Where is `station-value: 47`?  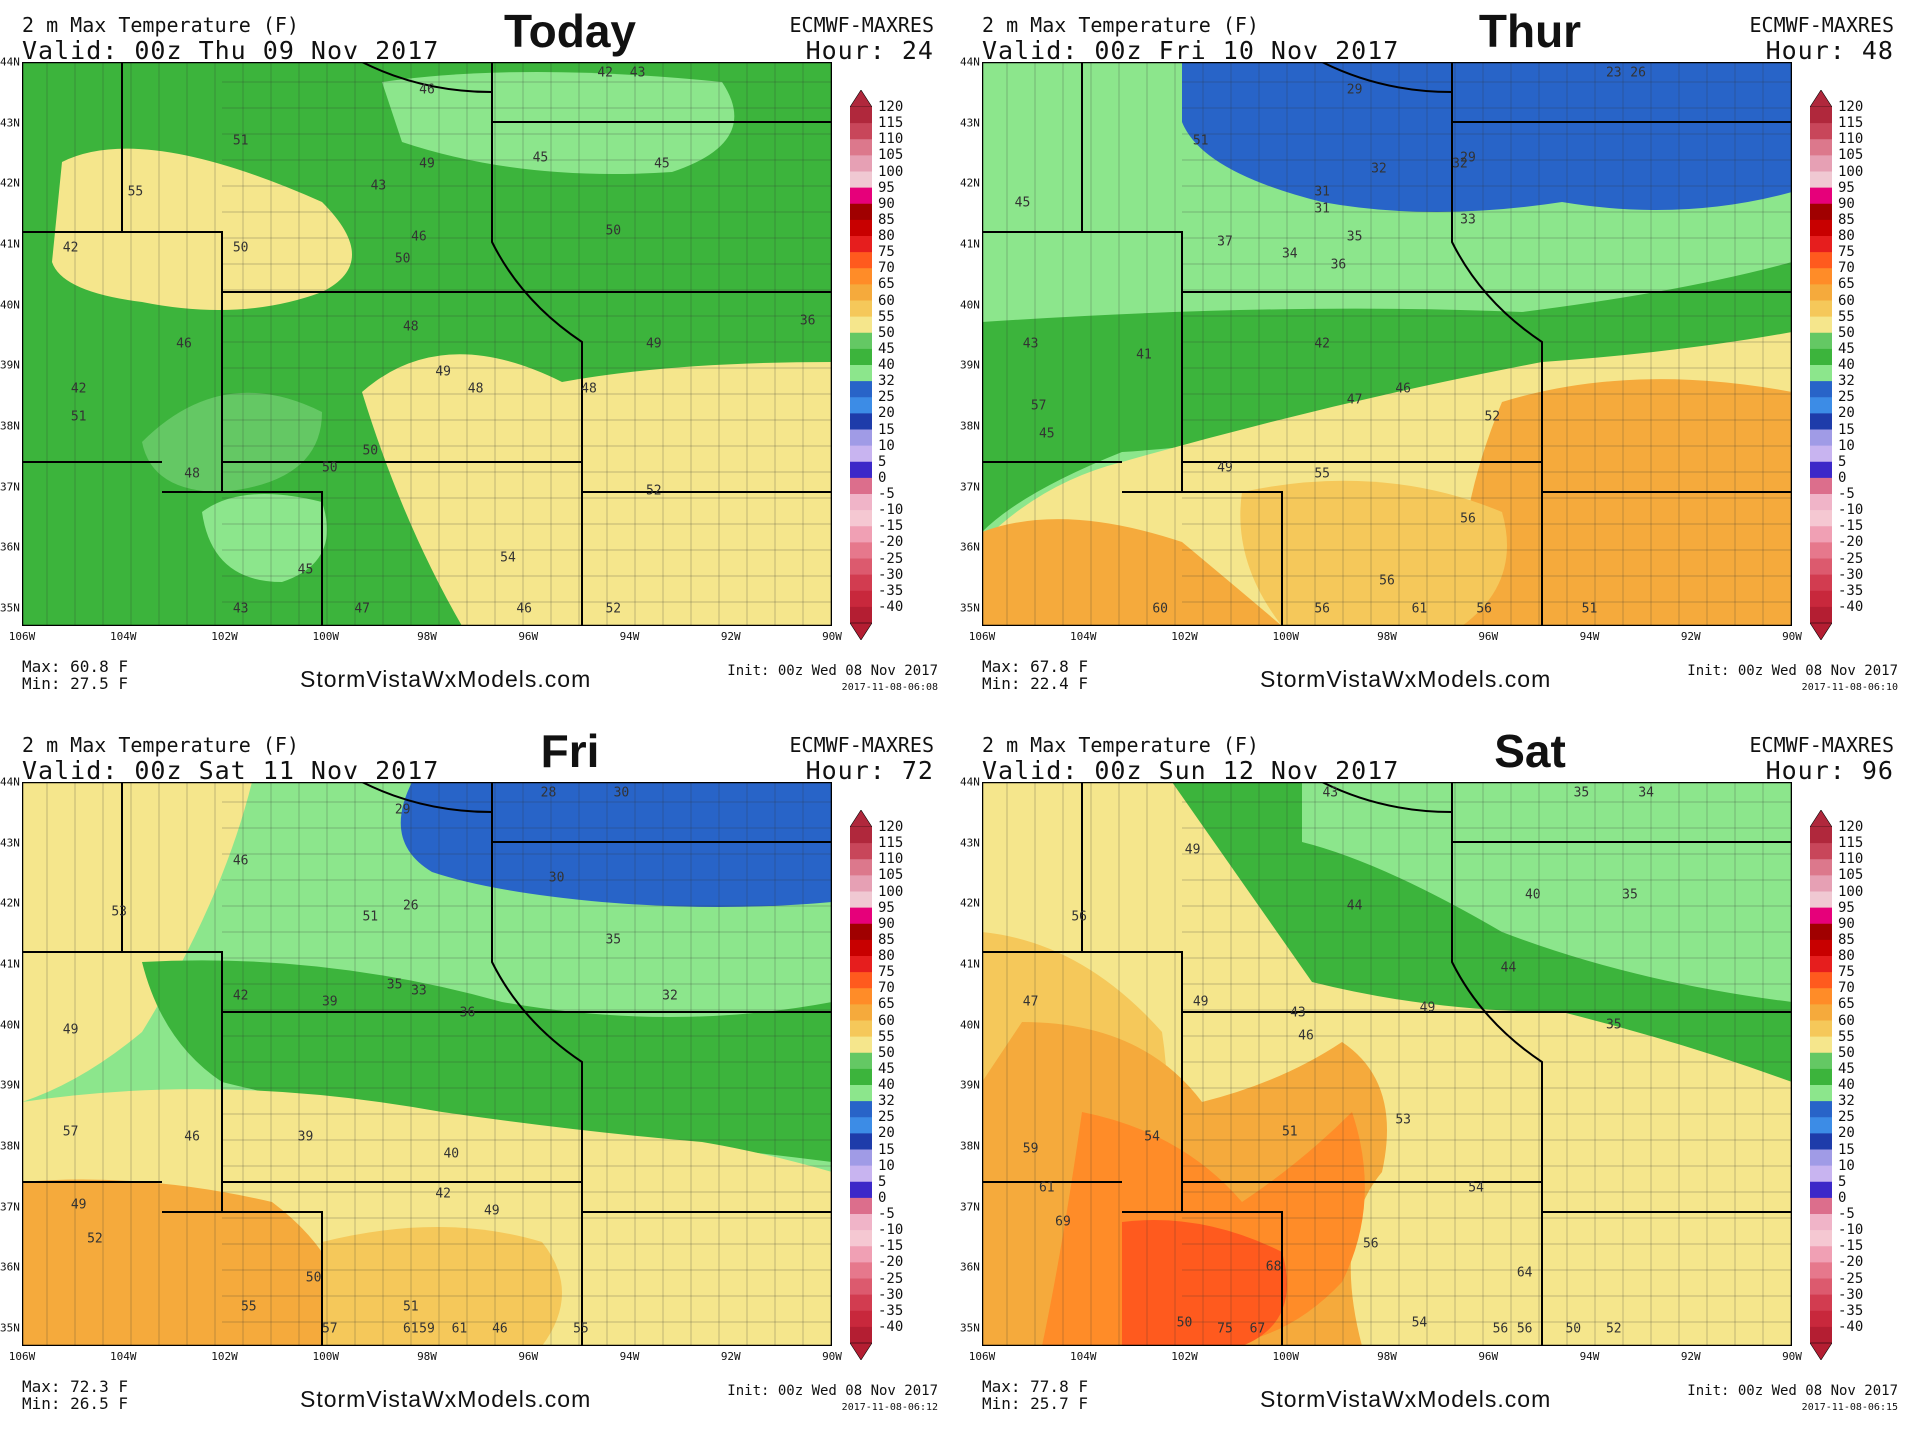 station-value: 47 is located at coordinates (362, 609).